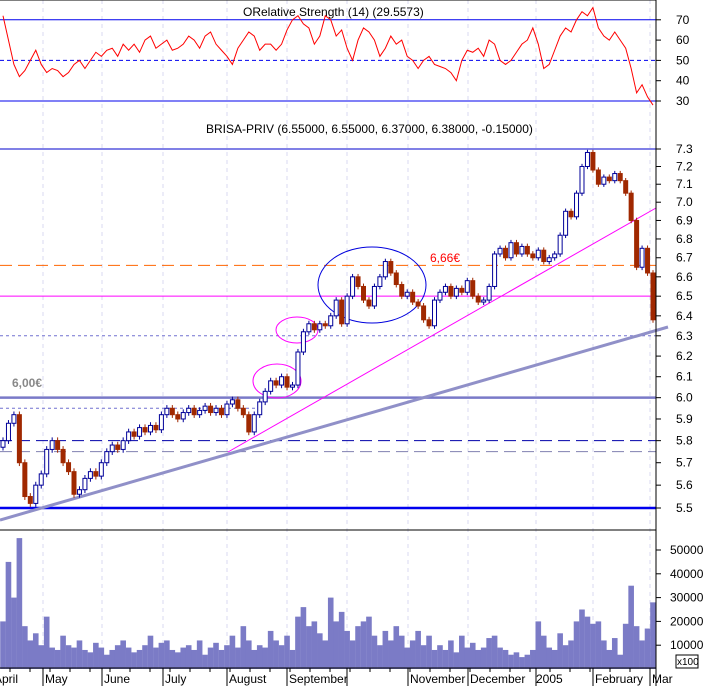  Describe the element at coordinates (445, 258) in the screenshot. I see `annotation-6-66: 6,66€` at that location.